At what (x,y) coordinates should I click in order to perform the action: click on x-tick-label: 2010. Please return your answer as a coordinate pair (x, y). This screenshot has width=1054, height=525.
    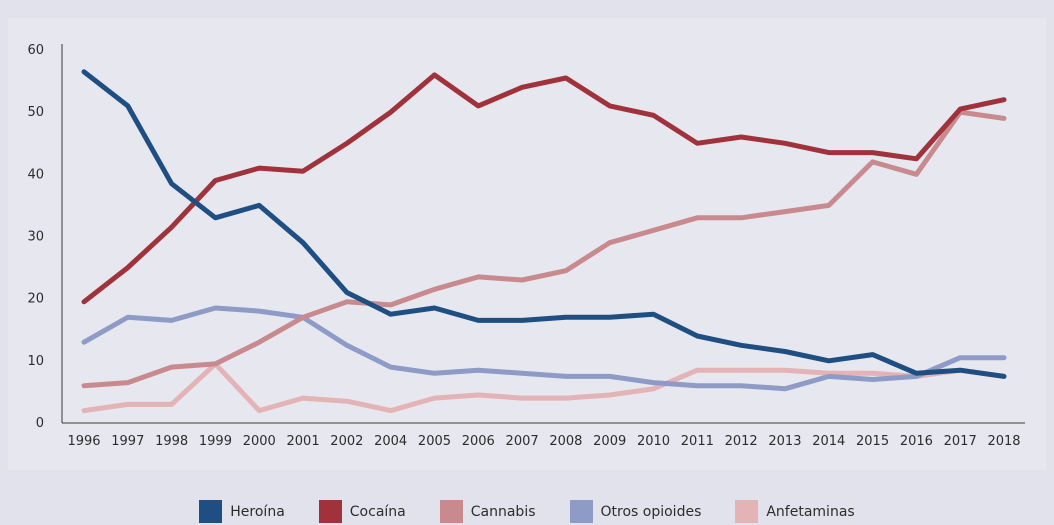
    Looking at the image, I should click on (653, 441).